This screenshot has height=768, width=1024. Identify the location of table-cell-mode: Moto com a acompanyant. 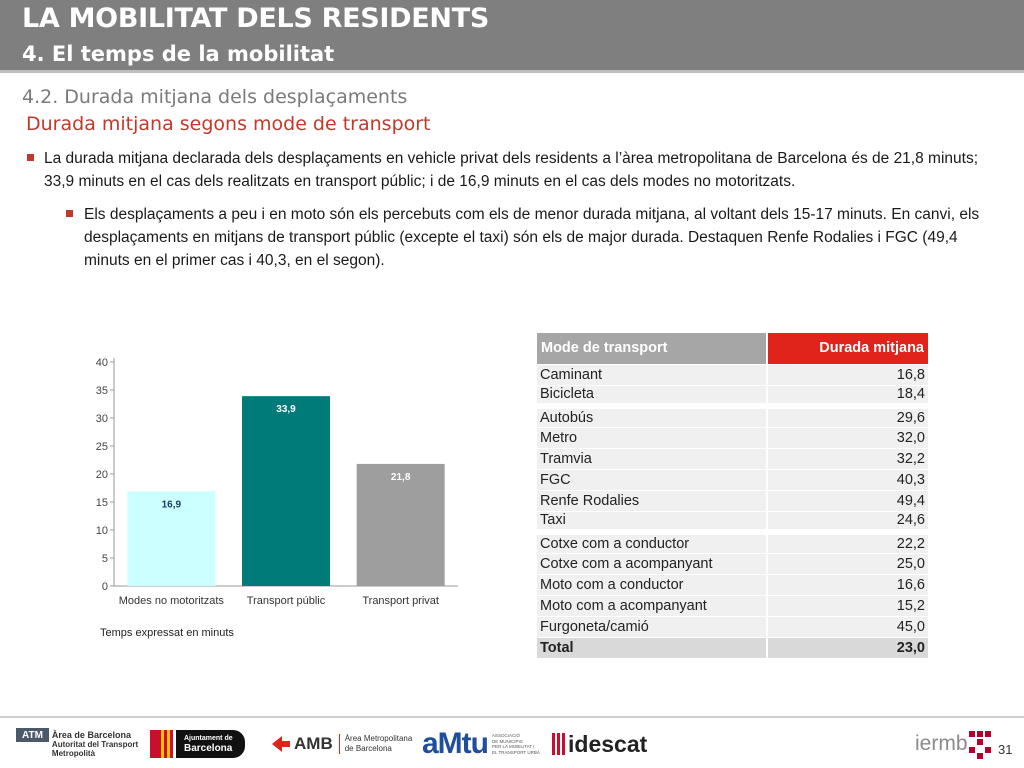
(652, 605).